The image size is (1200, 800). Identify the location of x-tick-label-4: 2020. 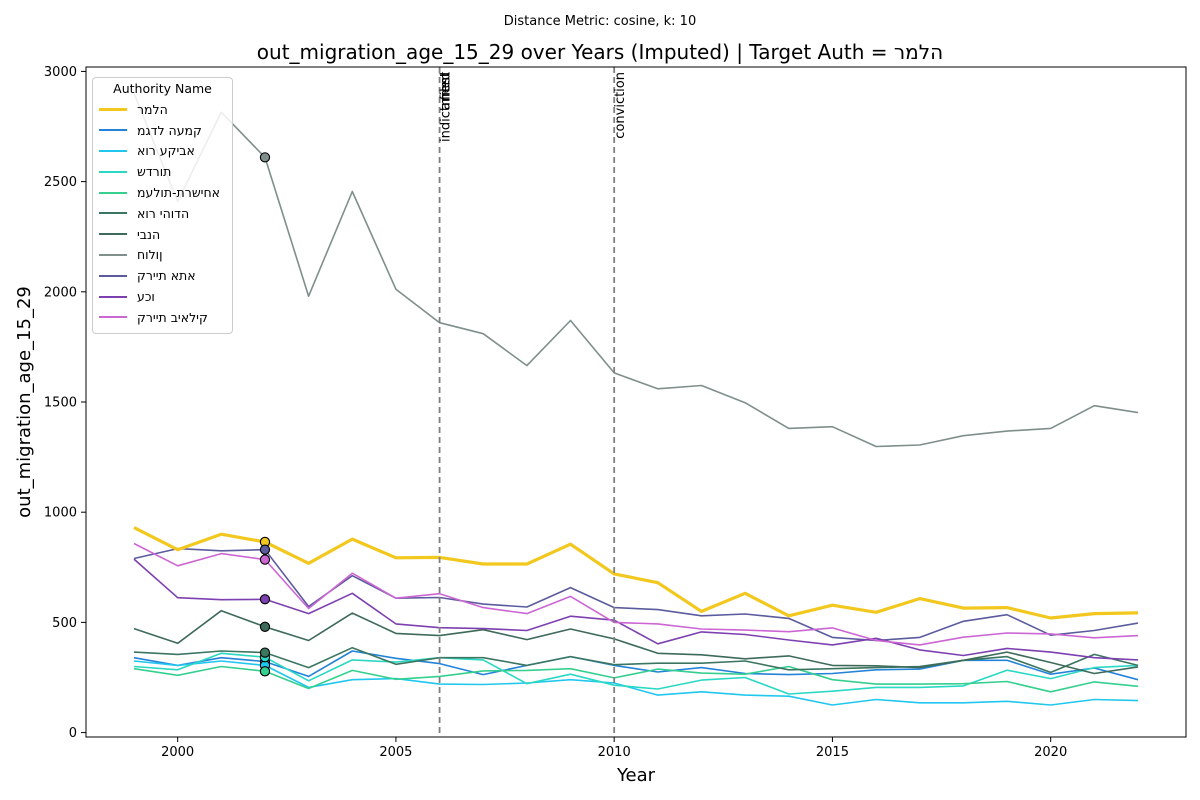
(1050, 752).